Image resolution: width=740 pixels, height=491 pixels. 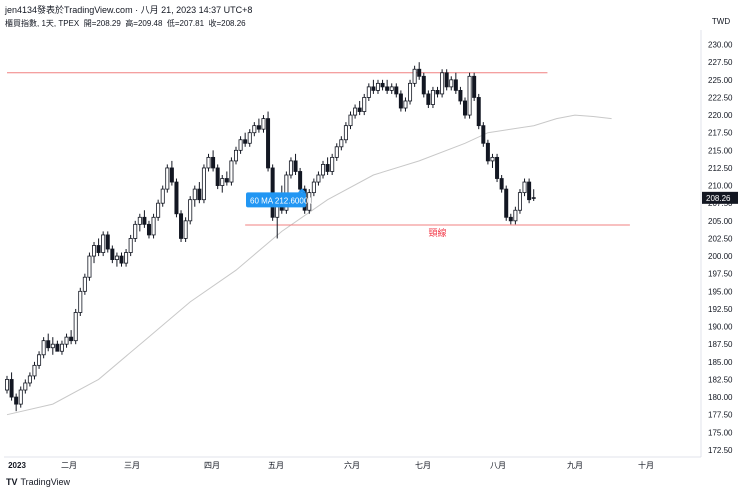 What do you see at coordinates (720, 197) in the screenshot?
I see `last-price-tag: 208.26` at bounding box center [720, 197].